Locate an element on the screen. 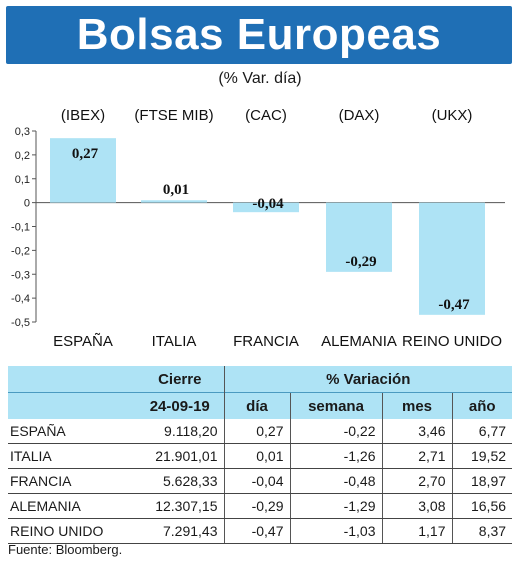 This screenshot has width=520, height=564. cell-mes: 2,70 is located at coordinates (416, 481).